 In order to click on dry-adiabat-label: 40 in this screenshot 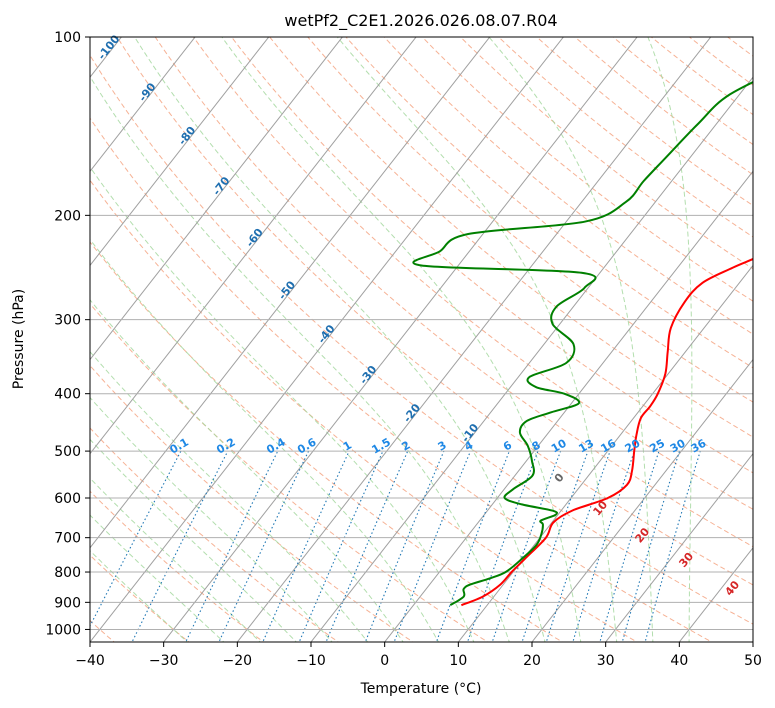, I will do `click(732, 588)`.